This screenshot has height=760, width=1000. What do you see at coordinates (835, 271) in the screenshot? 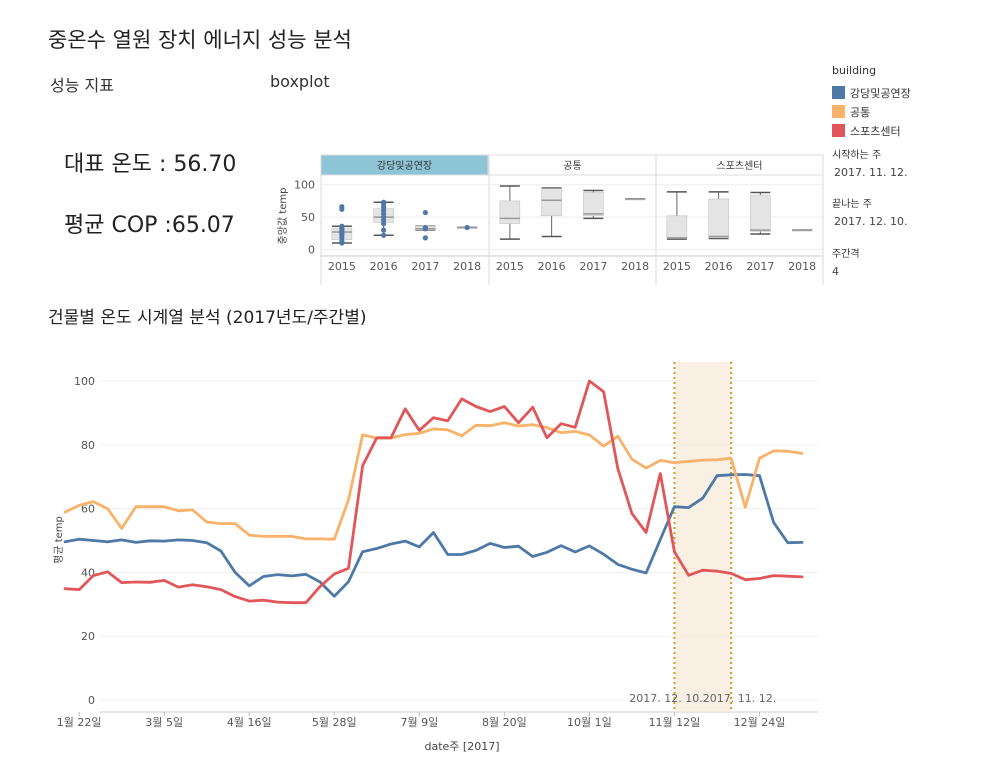
I see `week-interval-value: 4` at bounding box center [835, 271].